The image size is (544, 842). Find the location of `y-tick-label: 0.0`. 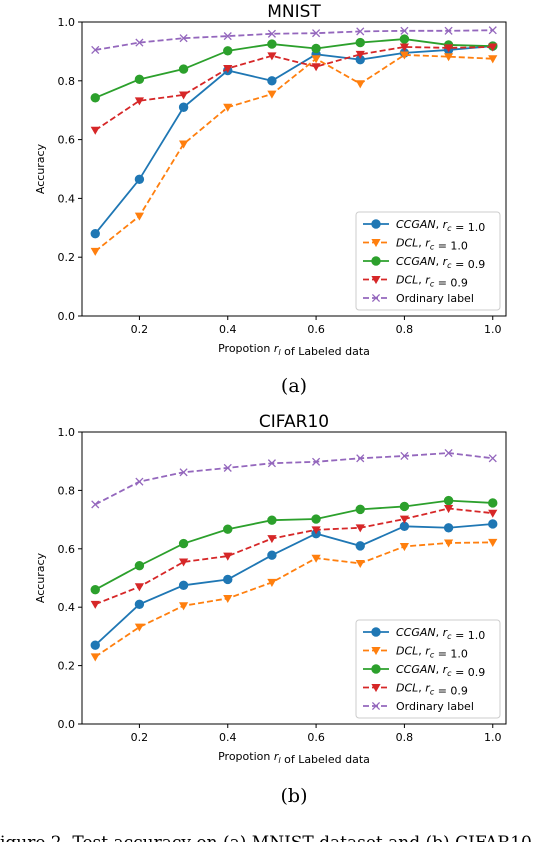

y-tick-label: 0.0 is located at coordinates (67, 316).